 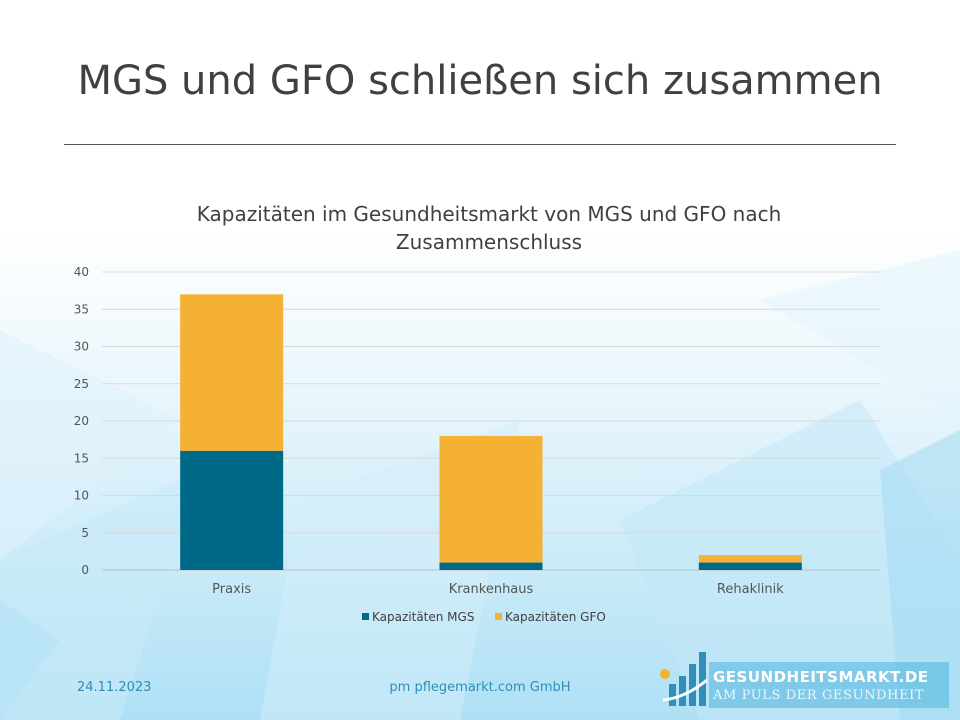 What do you see at coordinates (81, 458) in the screenshot?
I see `y-tick-label: 15` at bounding box center [81, 458].